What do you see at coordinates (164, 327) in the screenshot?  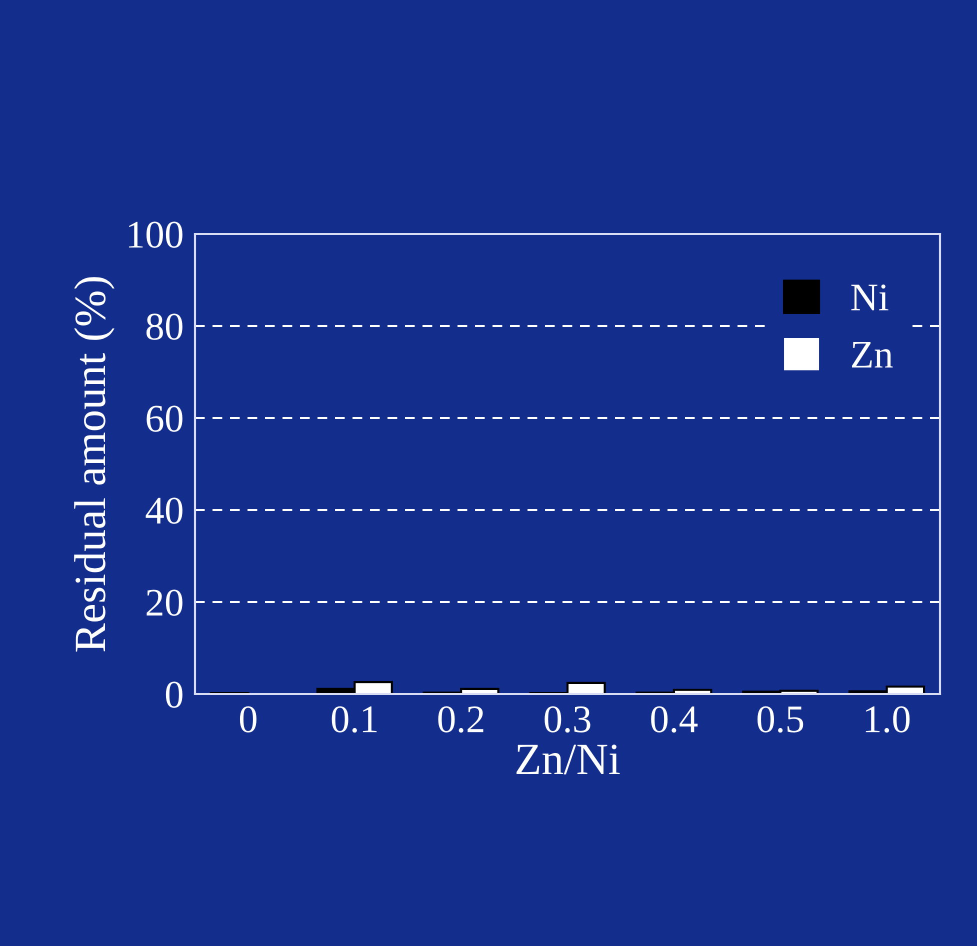 I see `y-tick-label: 80` at bounding box center [164, 327].